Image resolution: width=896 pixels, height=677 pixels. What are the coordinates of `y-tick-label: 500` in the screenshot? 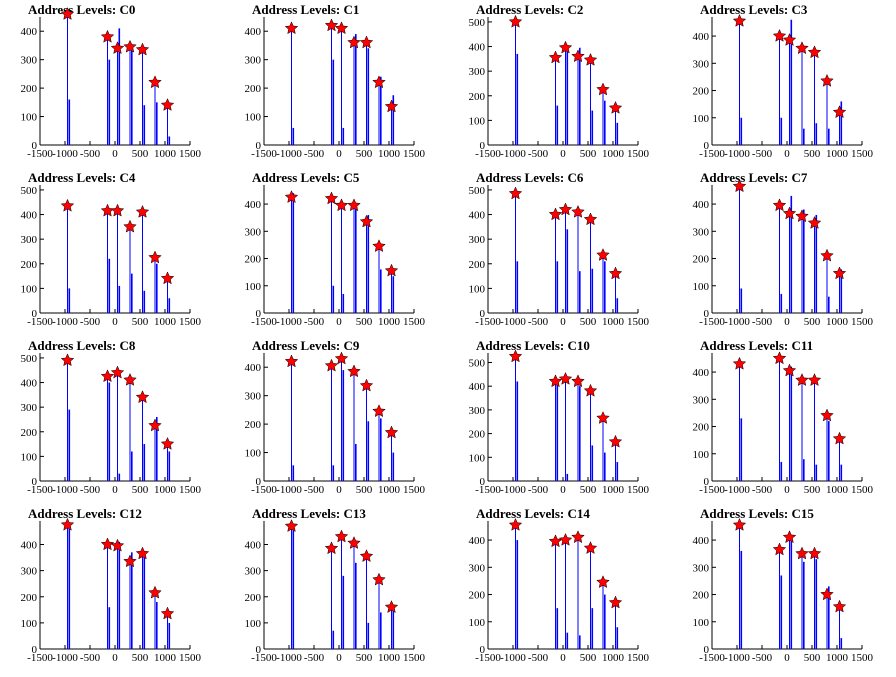 It's located at (477, 23).